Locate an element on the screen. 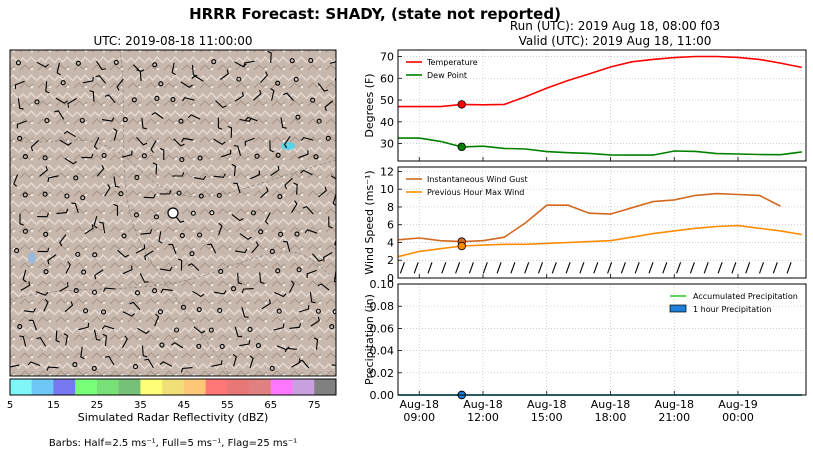  y-tick-label: 6 is located at coordinates (390, 225).